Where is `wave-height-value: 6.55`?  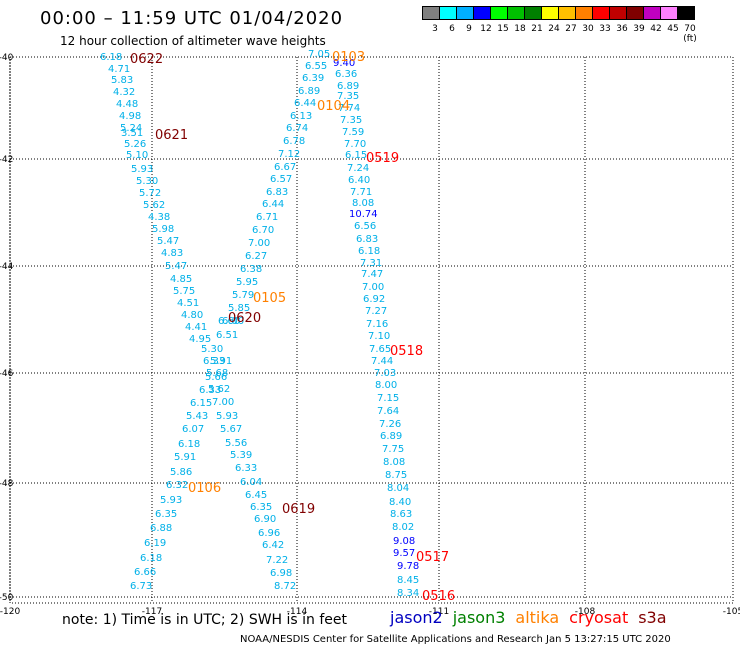
wave-height-value: 6.55 is located at coordinates (316, 66).